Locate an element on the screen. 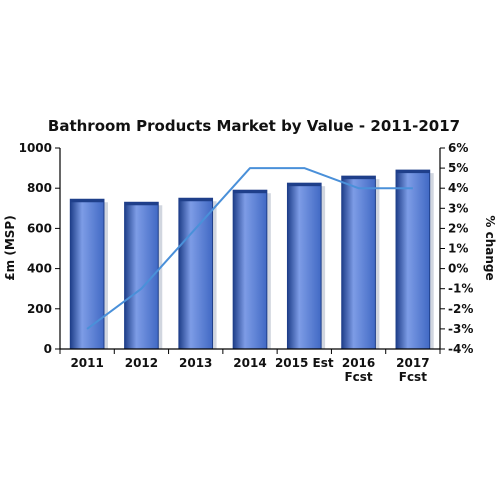 The height and width of the screenshot is (500, 500). y-right-tick-label: 2% is located at coordinates (458, 228).